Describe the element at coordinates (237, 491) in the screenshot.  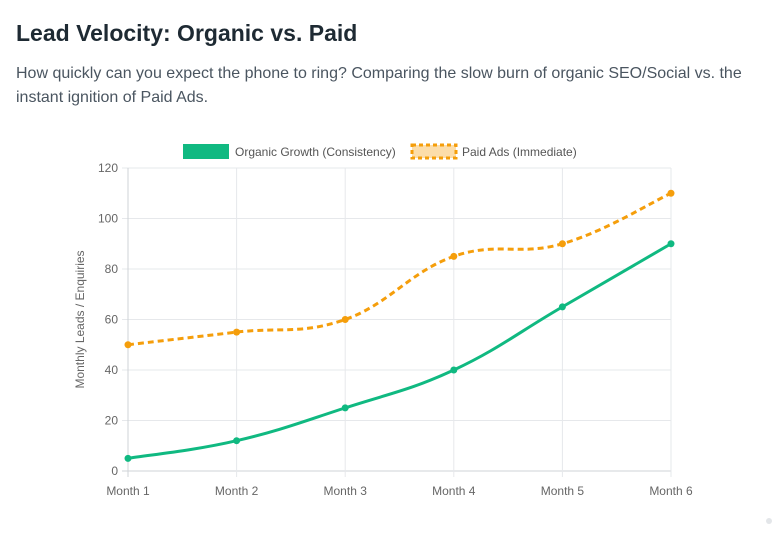
I see `x-tick-label-1: Month 2` at that location.